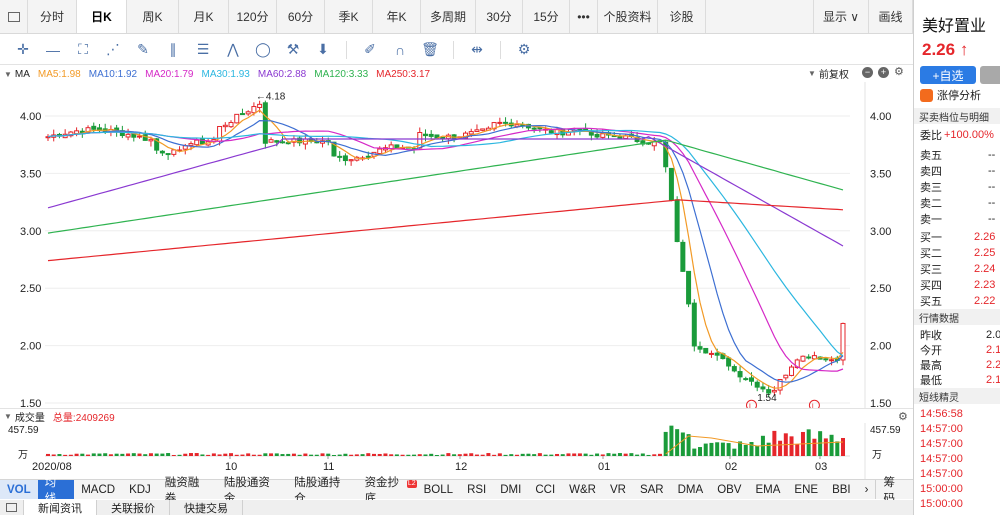  I want to click on indicator-tab-15: DMA, so click(691, 489).